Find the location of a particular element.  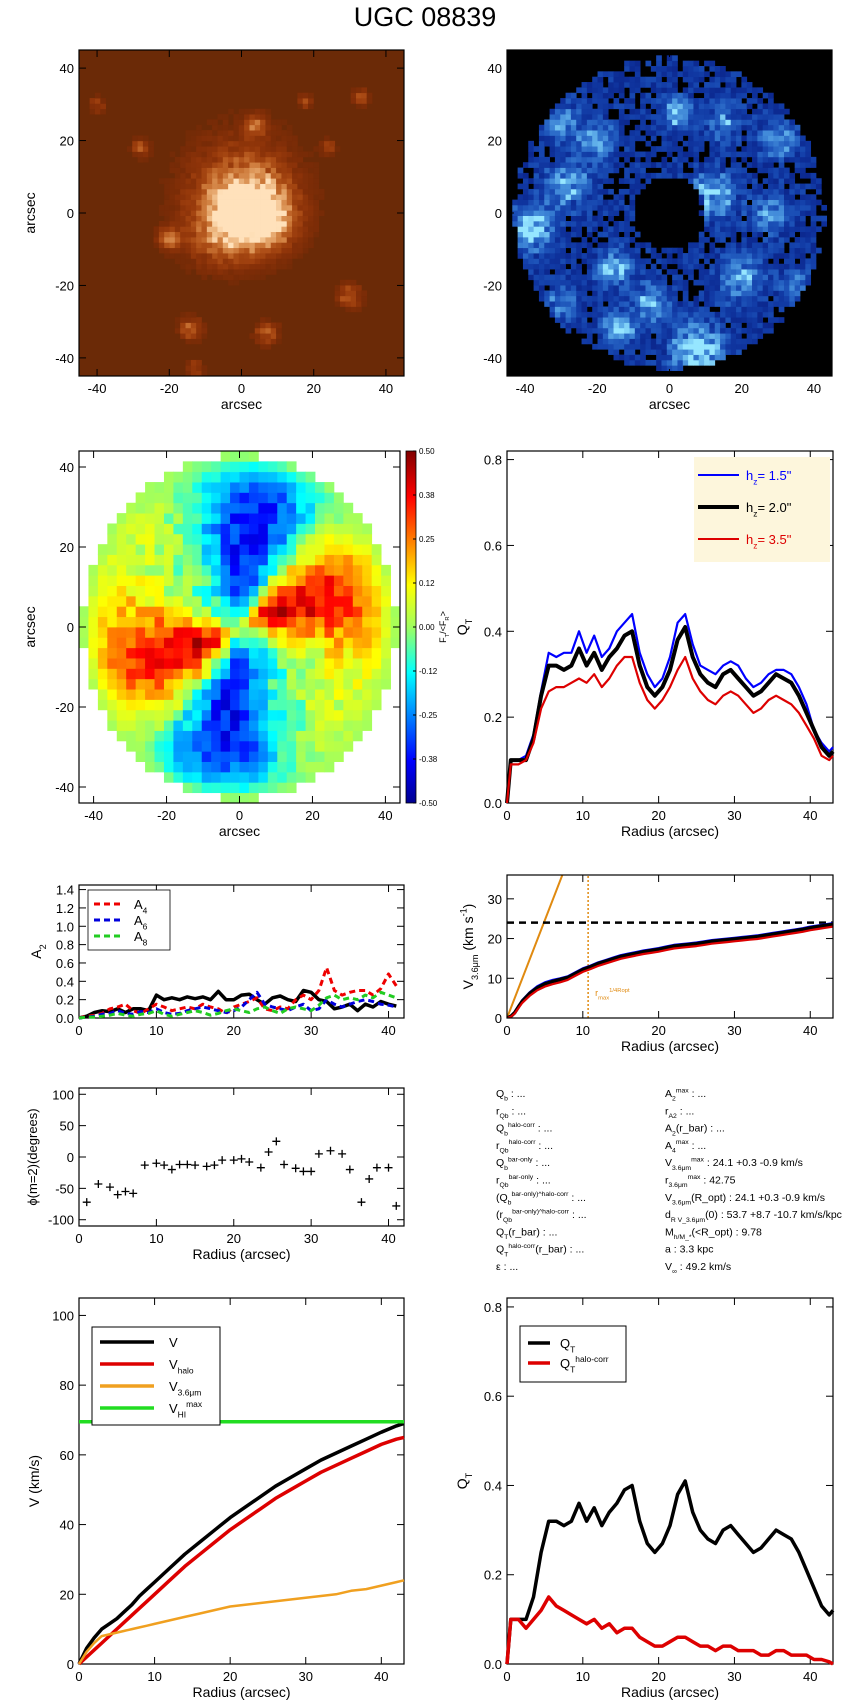

legend-label: QThalo-corr is located at coordinates (584, 1364).